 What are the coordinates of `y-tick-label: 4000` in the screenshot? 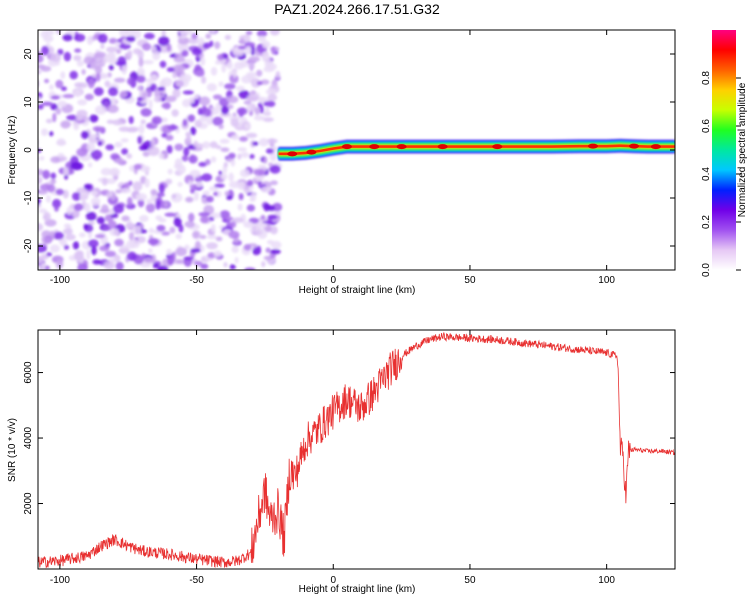 It's located at (28, 437).